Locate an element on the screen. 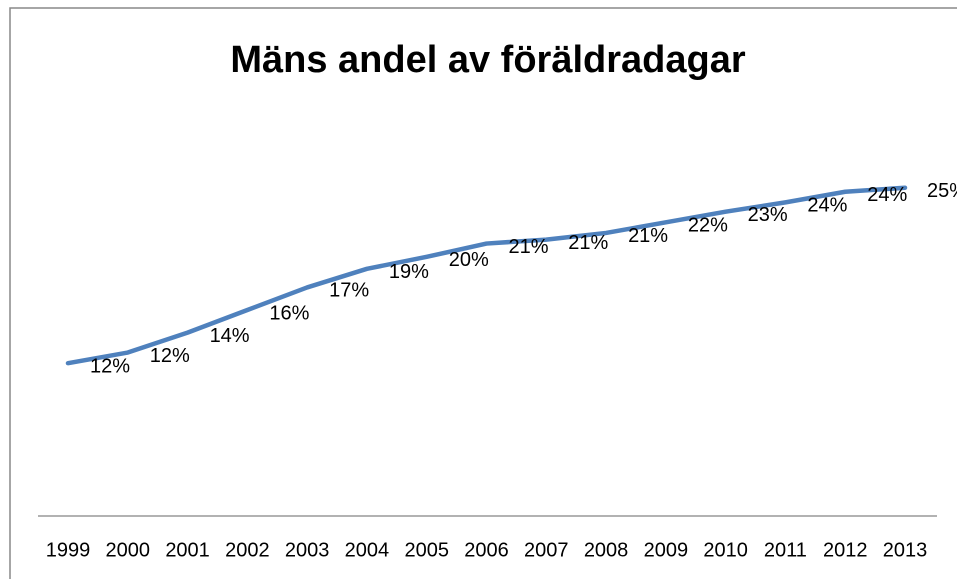 The image size is (957, 579). data-label: 25% is located at coordinates (942, 191).